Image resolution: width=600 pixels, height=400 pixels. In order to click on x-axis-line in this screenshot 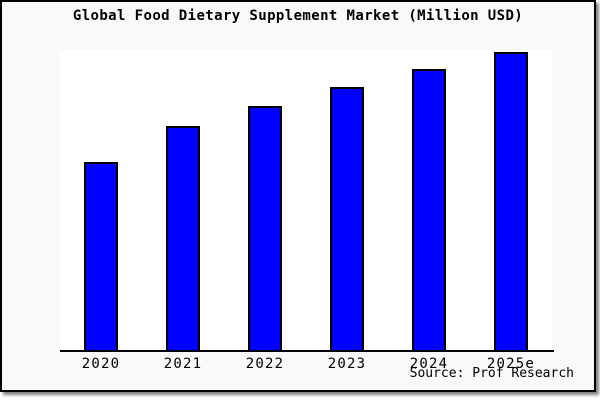, I will do `click(307, 351)`.